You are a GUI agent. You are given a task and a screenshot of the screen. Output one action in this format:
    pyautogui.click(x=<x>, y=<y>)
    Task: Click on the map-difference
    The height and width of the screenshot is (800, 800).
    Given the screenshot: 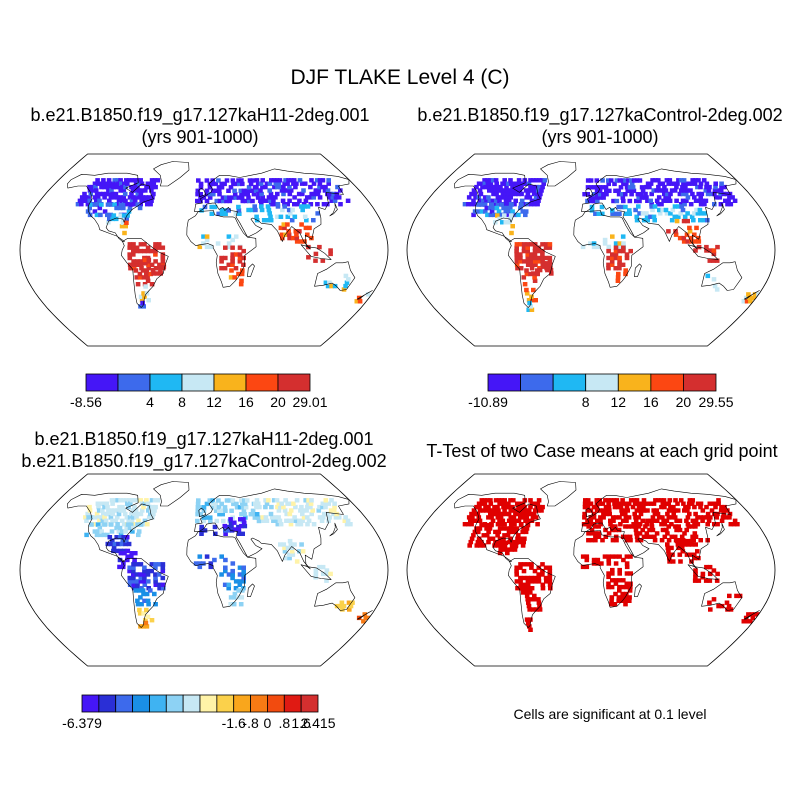 What is the action you would take?
    pyautogui.click(x=204, y=570)
    